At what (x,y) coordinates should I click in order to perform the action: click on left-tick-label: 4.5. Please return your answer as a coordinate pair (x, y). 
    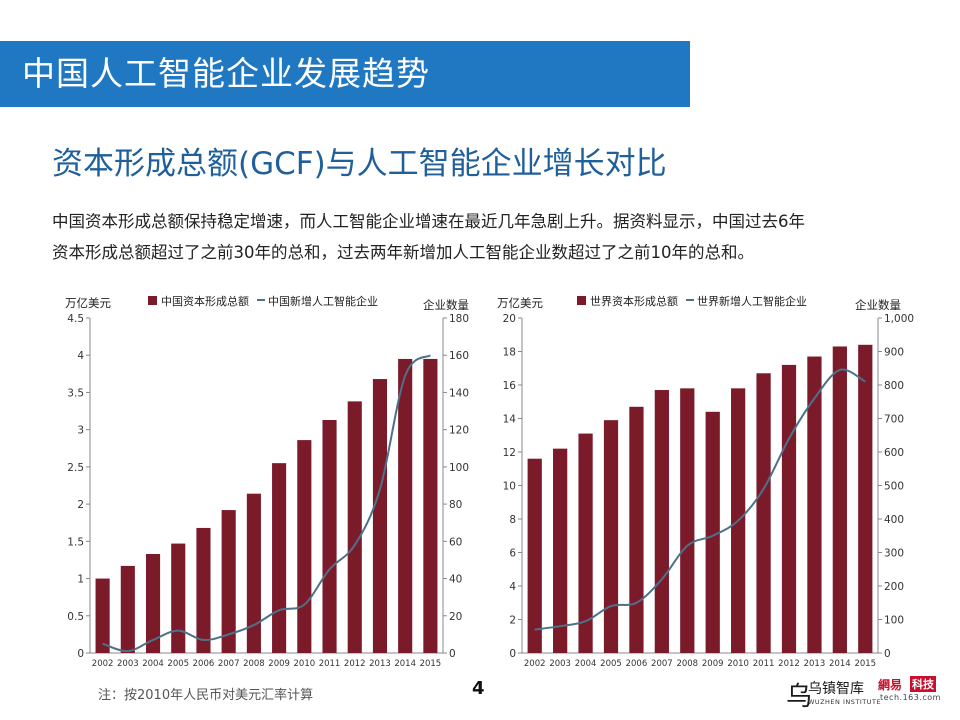
    Looking at the image, I should click on (75, 319).